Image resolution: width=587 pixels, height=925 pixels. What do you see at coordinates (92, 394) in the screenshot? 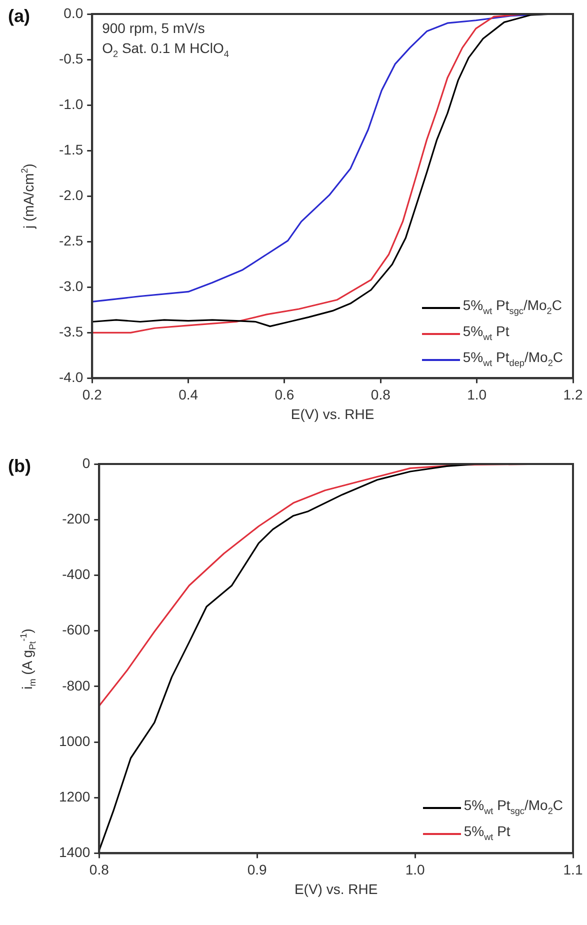
I see `x-tick-label: 0.2` at bounding box center [92, 394].